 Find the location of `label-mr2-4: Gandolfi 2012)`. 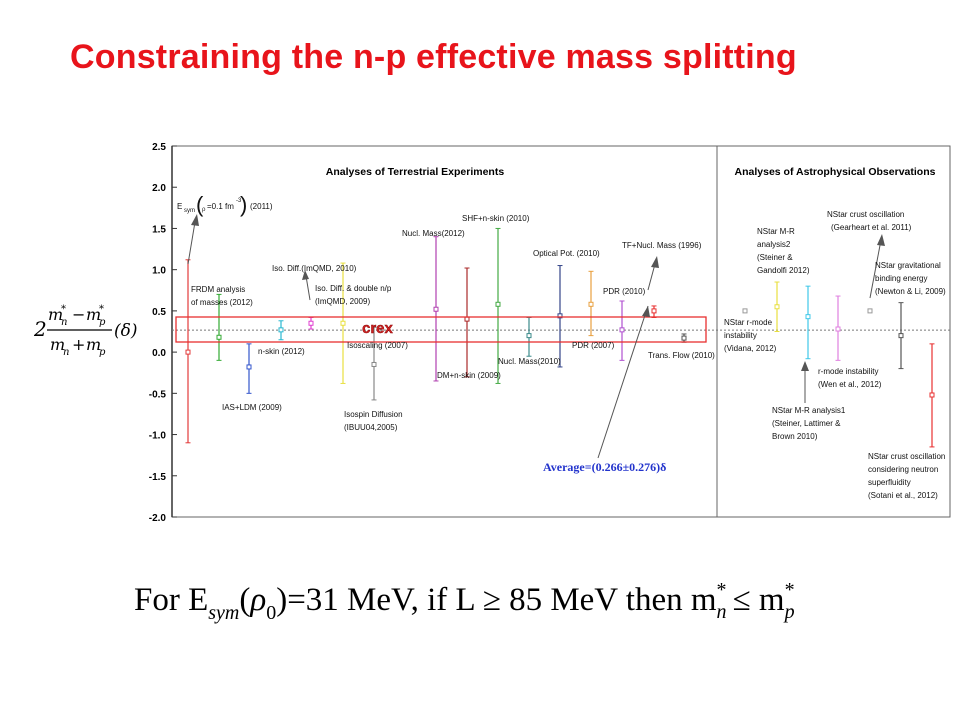

label-mr2-4: Gandolfi 2012) is located at coordinates (783, 270).